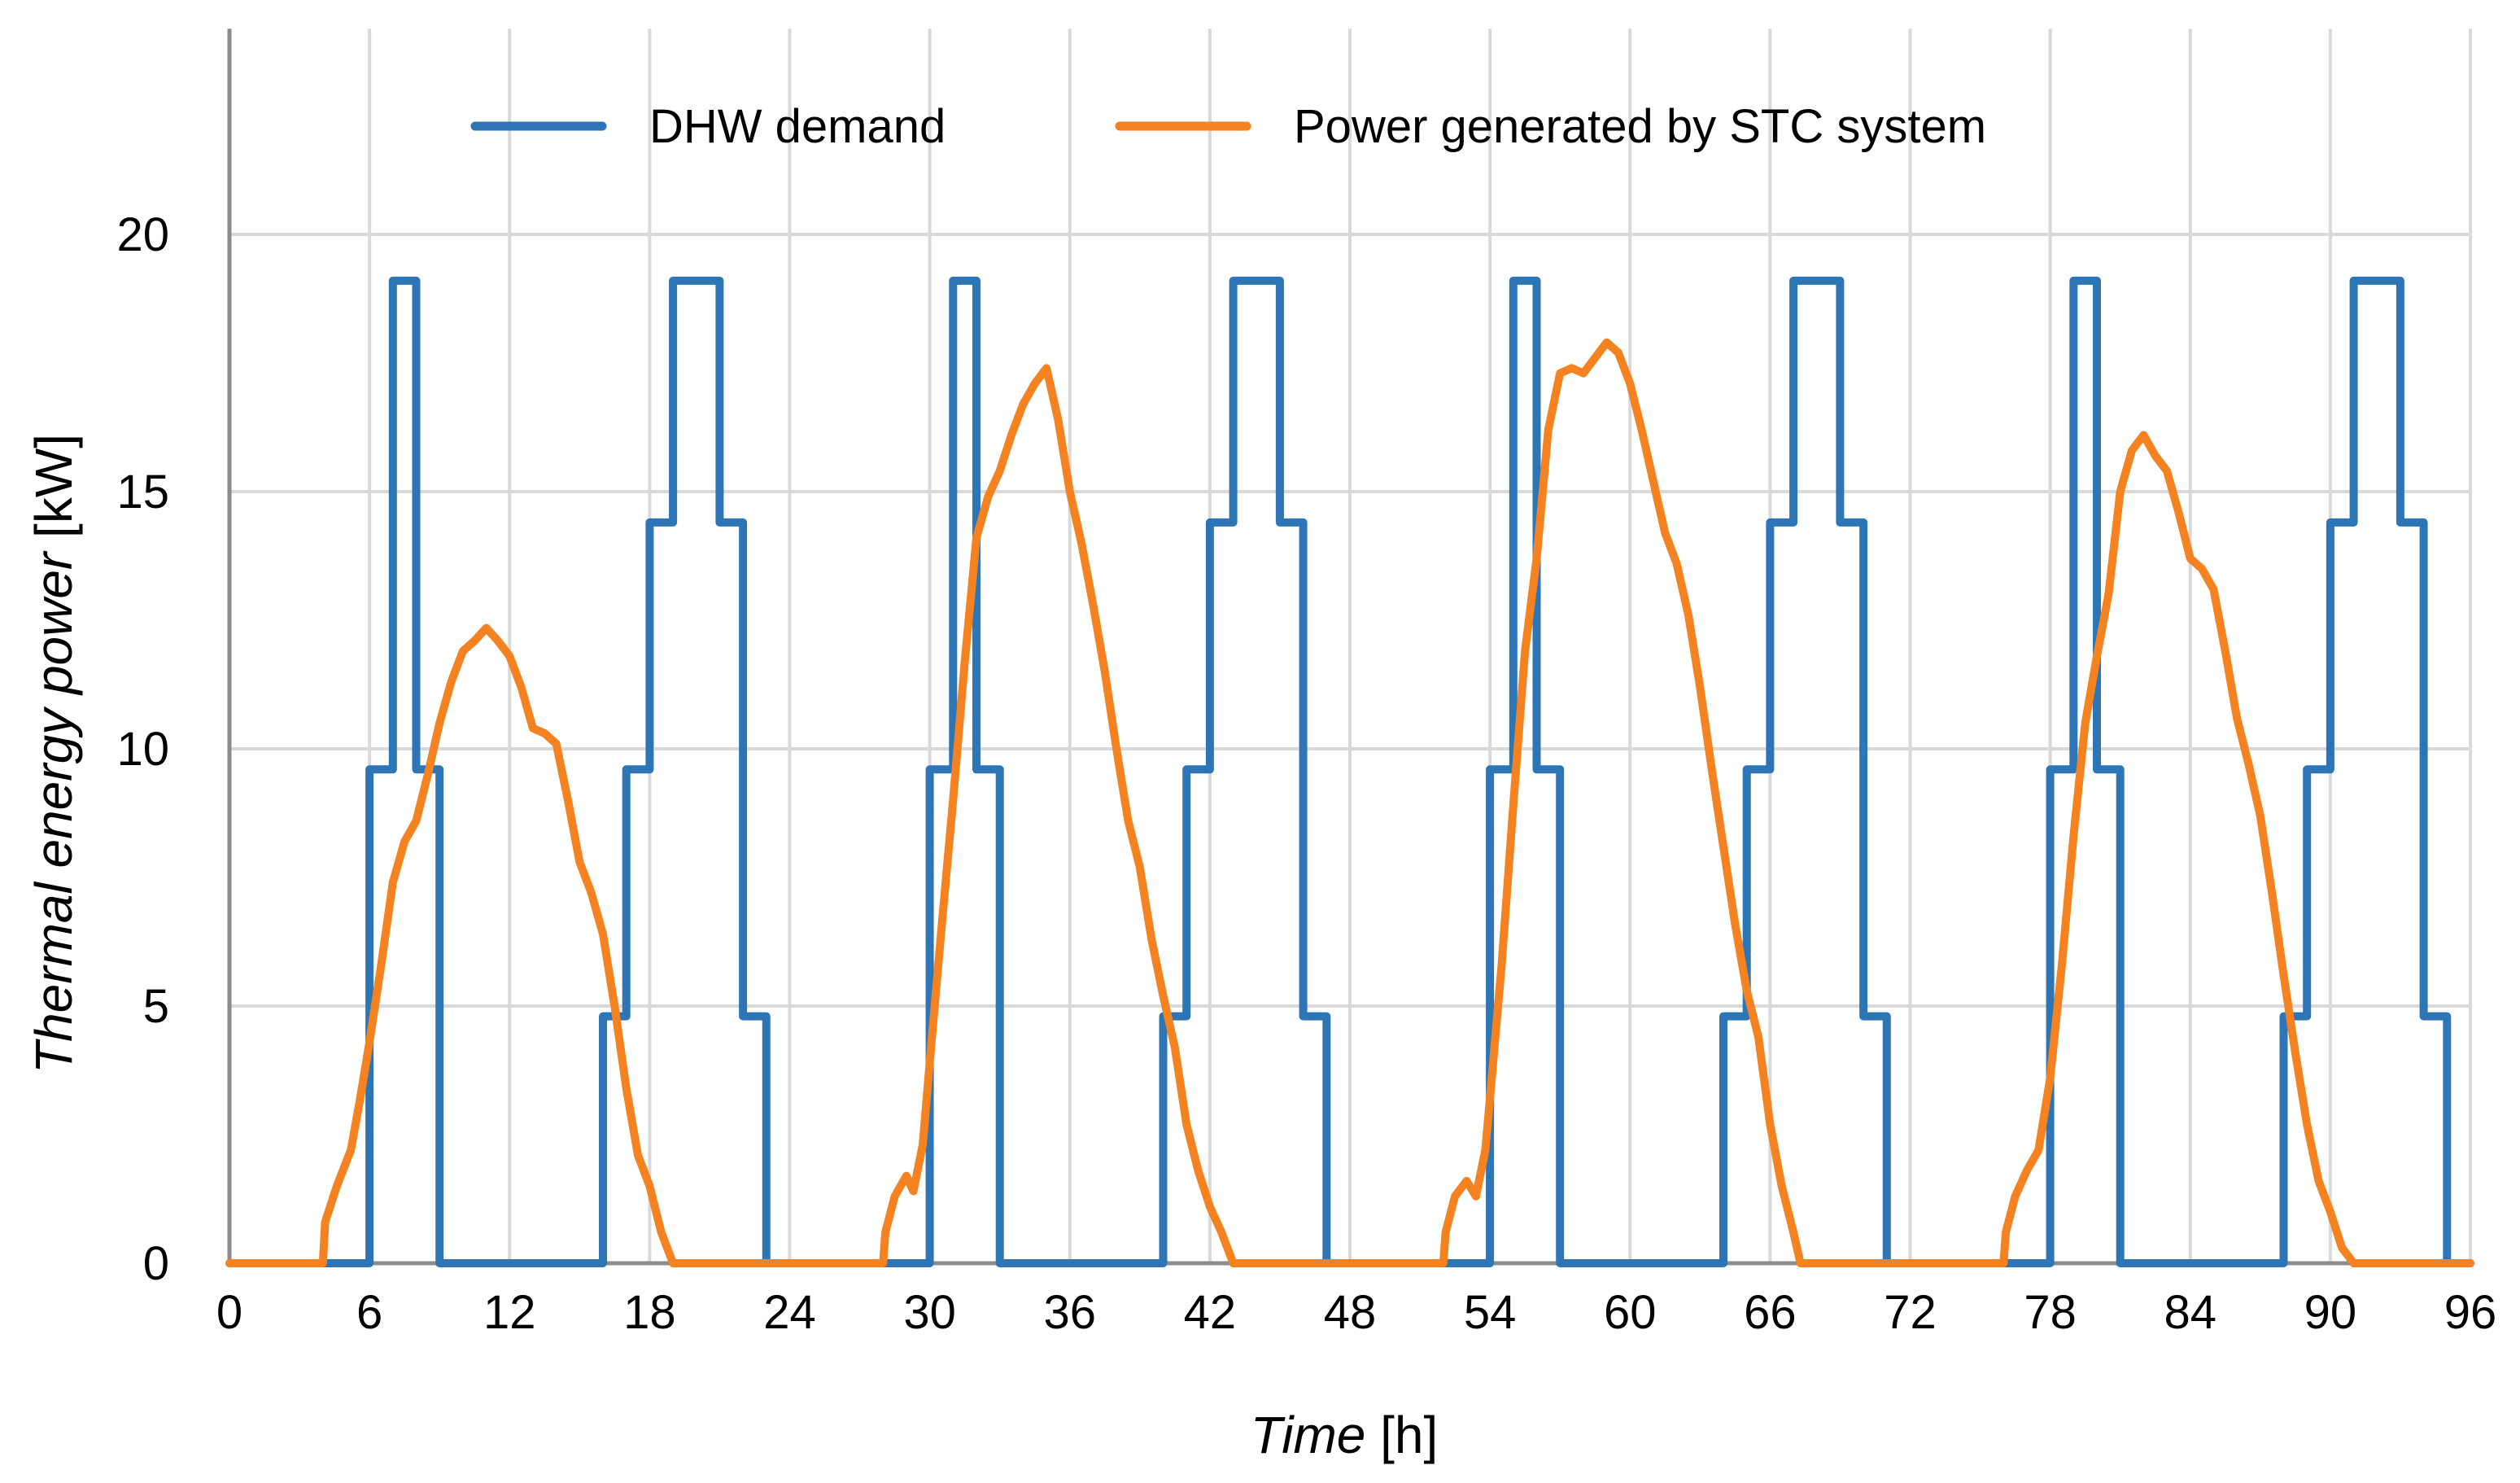 The width and height of the screenshot is (2520, 1483). Describe the element at coordinates (1640, 127) in the screenshot. I see `legend-label-stc-power: Power generated by STC system` at that location.